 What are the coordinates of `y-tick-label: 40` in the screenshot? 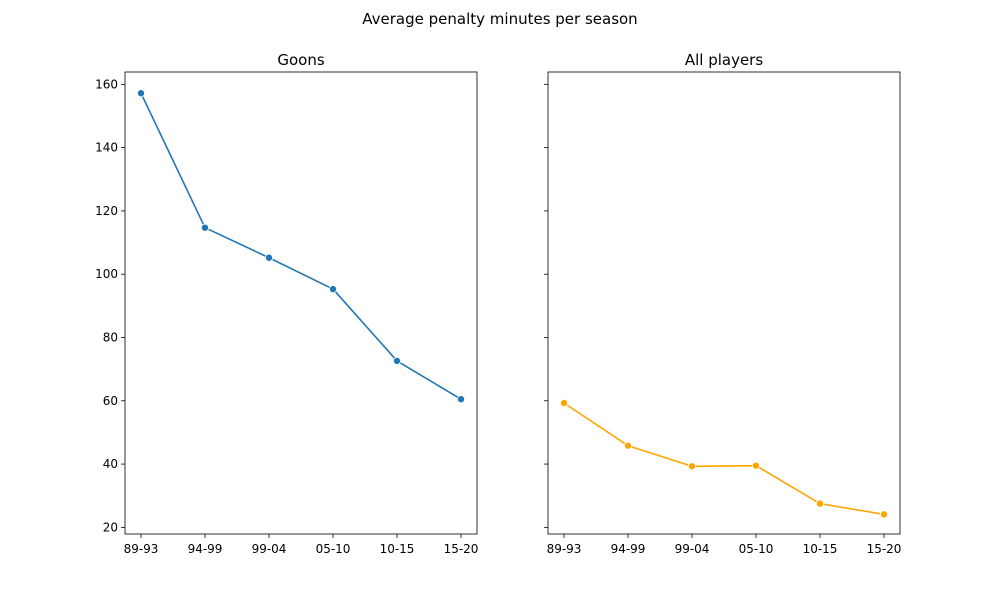 It's located at (110, 464).